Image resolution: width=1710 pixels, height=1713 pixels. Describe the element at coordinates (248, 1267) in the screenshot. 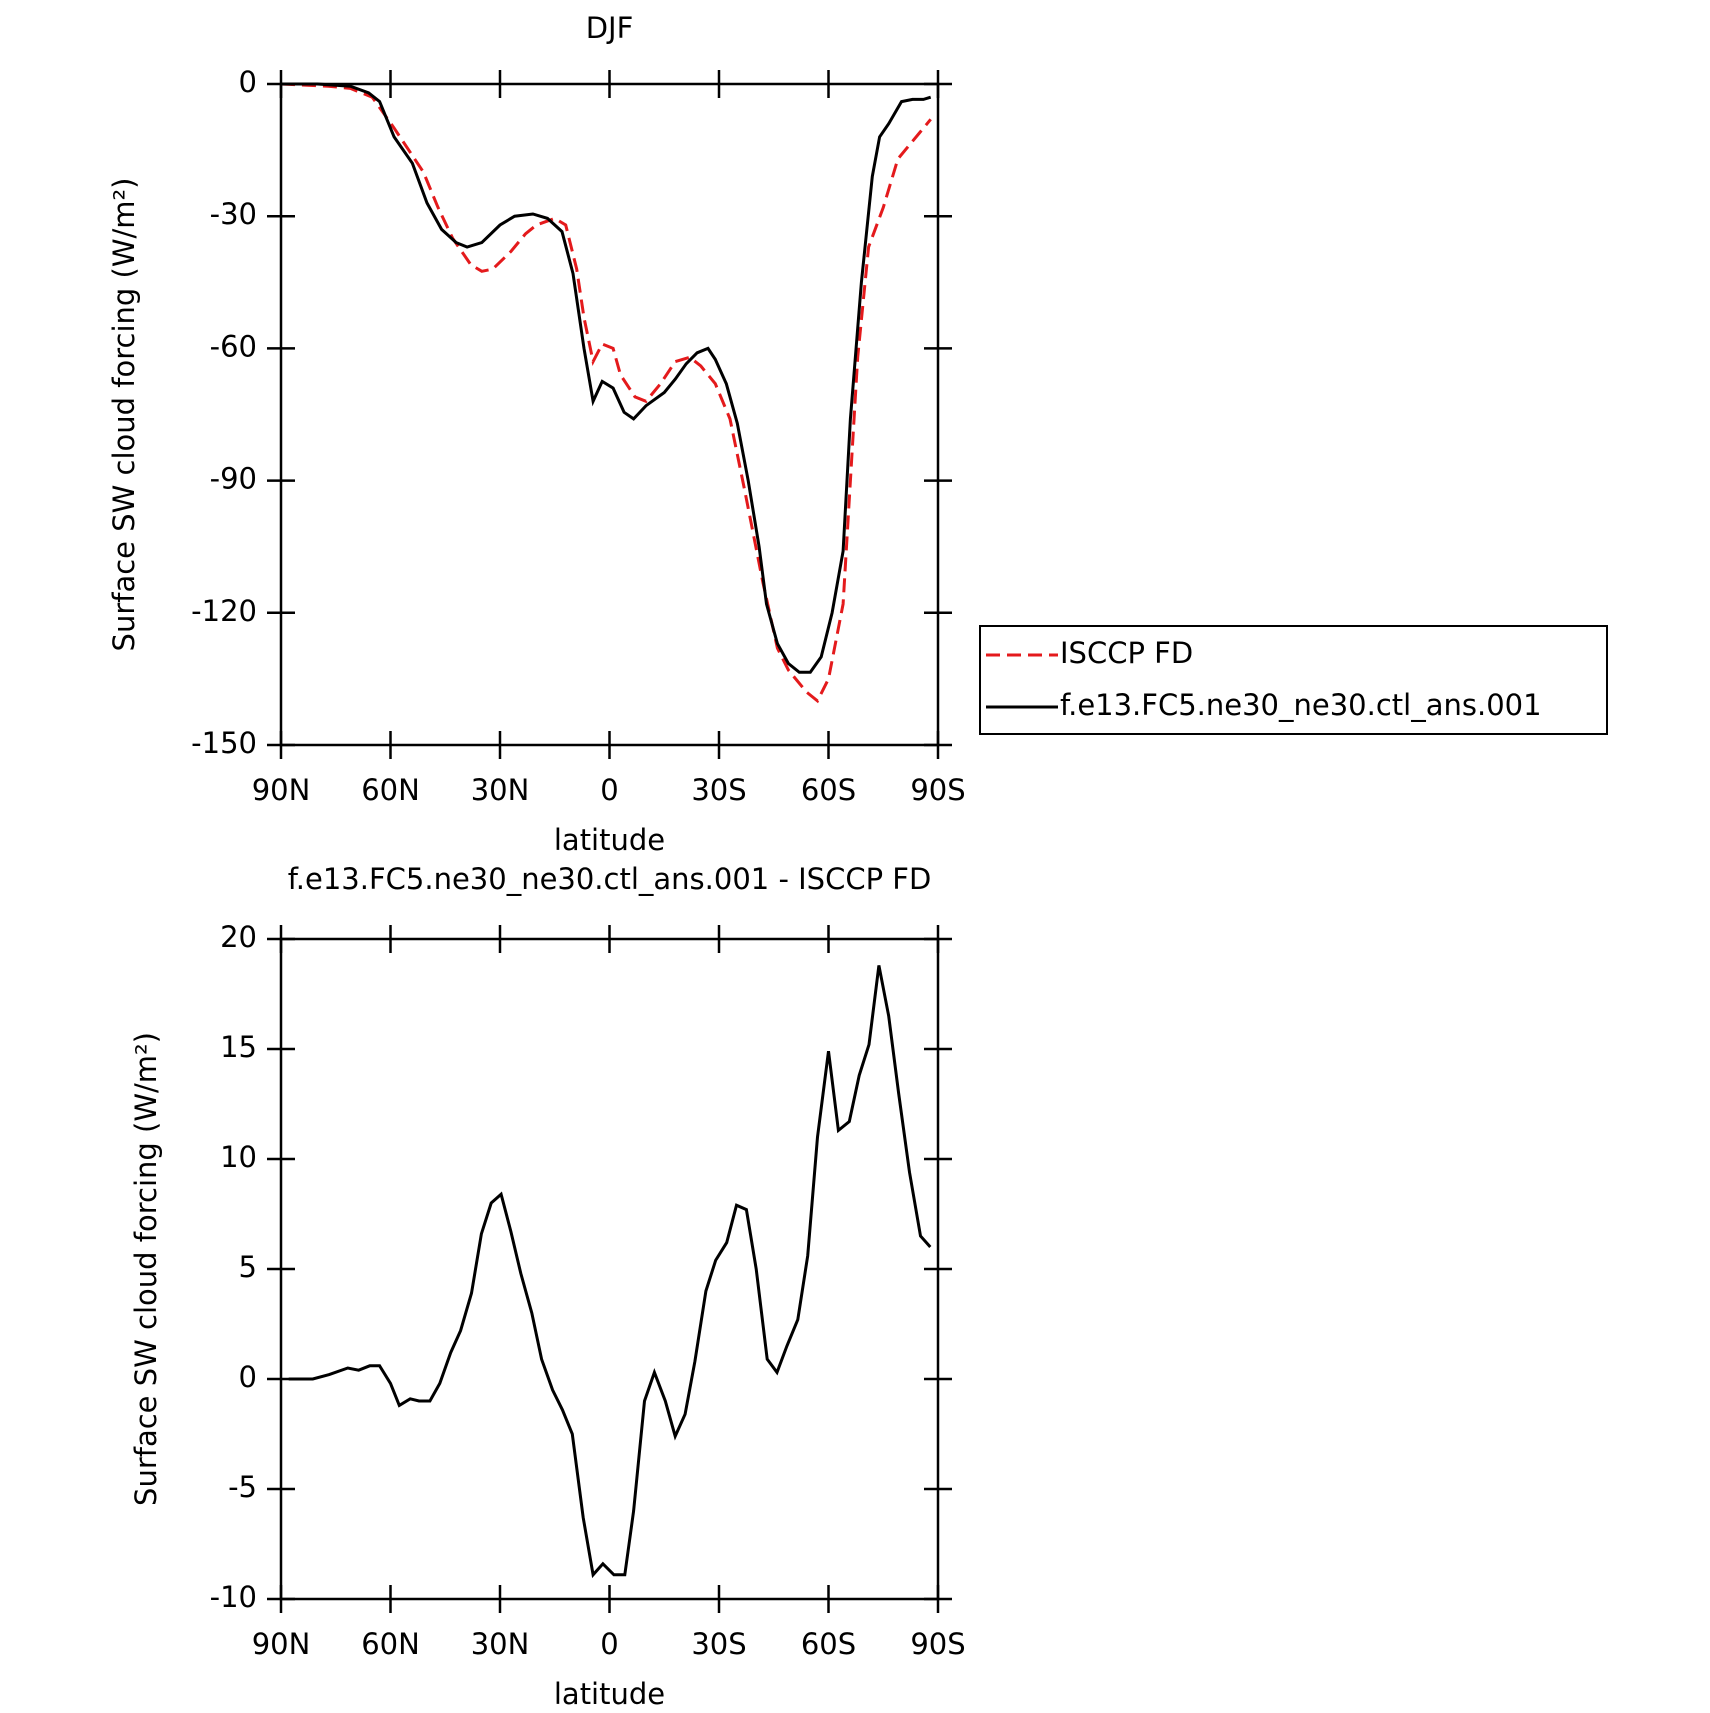

I see `y-tick-label: 5` at that location.